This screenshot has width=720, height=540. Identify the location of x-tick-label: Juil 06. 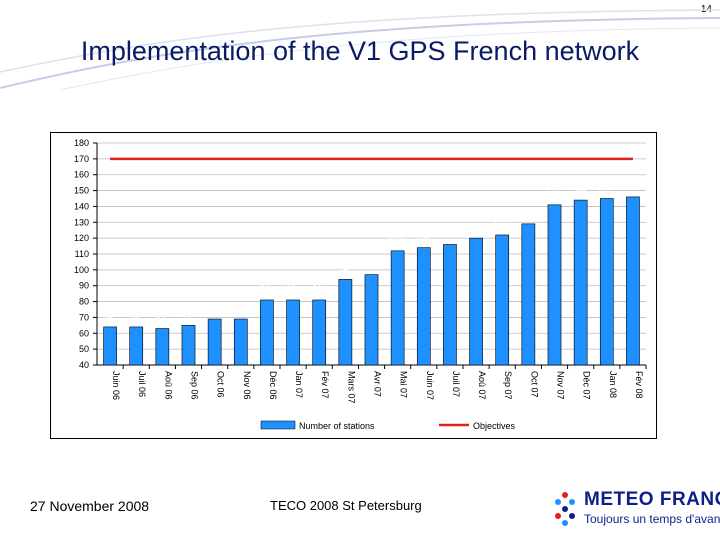
(142, 384).